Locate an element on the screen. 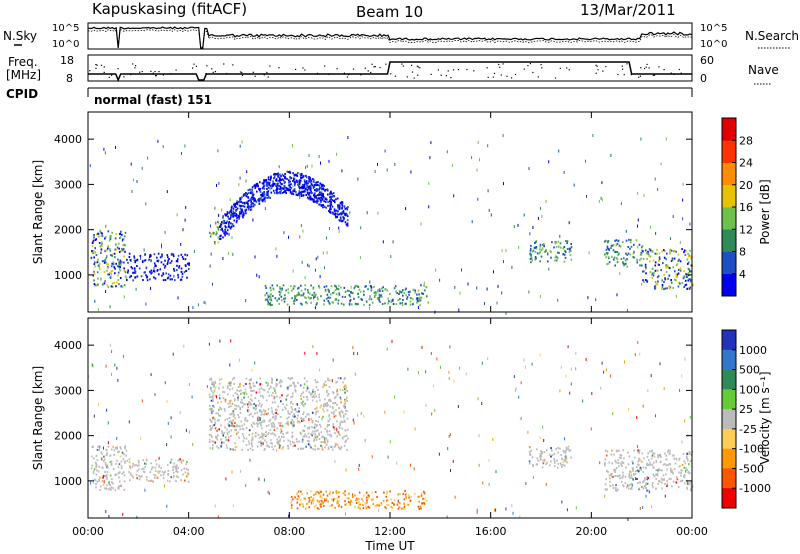  nsearch-bottom-tick: 10^0 is located at coordinates (713, 44).